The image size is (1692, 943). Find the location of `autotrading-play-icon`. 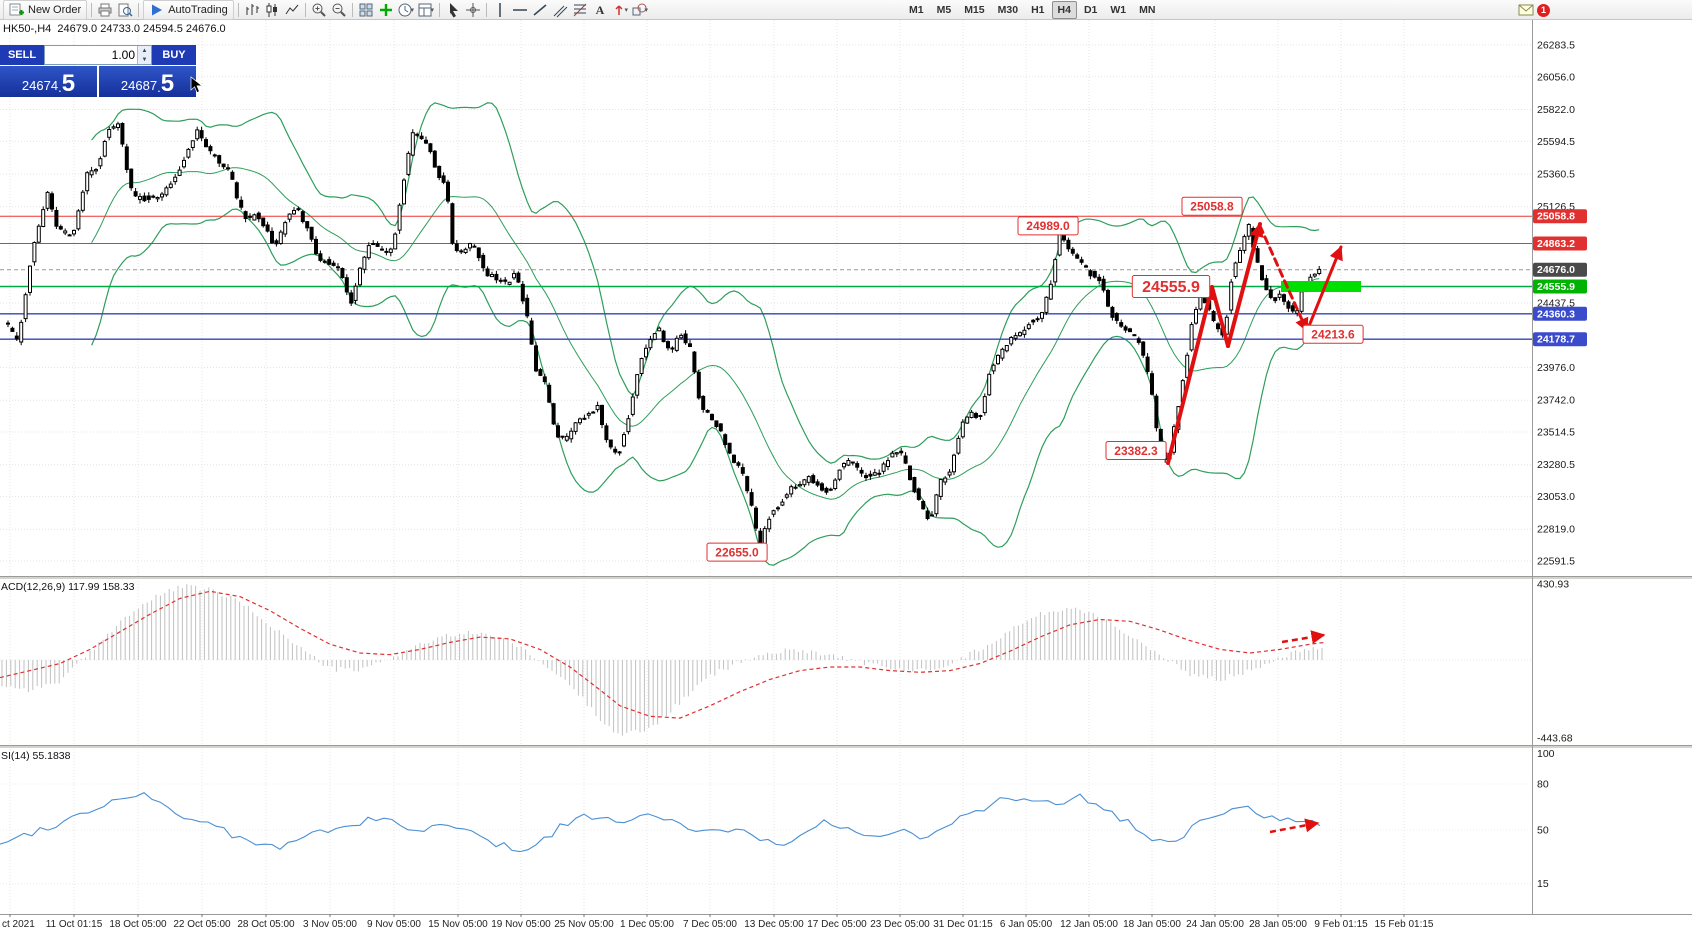

autotrading-play-icon is located at coordinates (157, 10).